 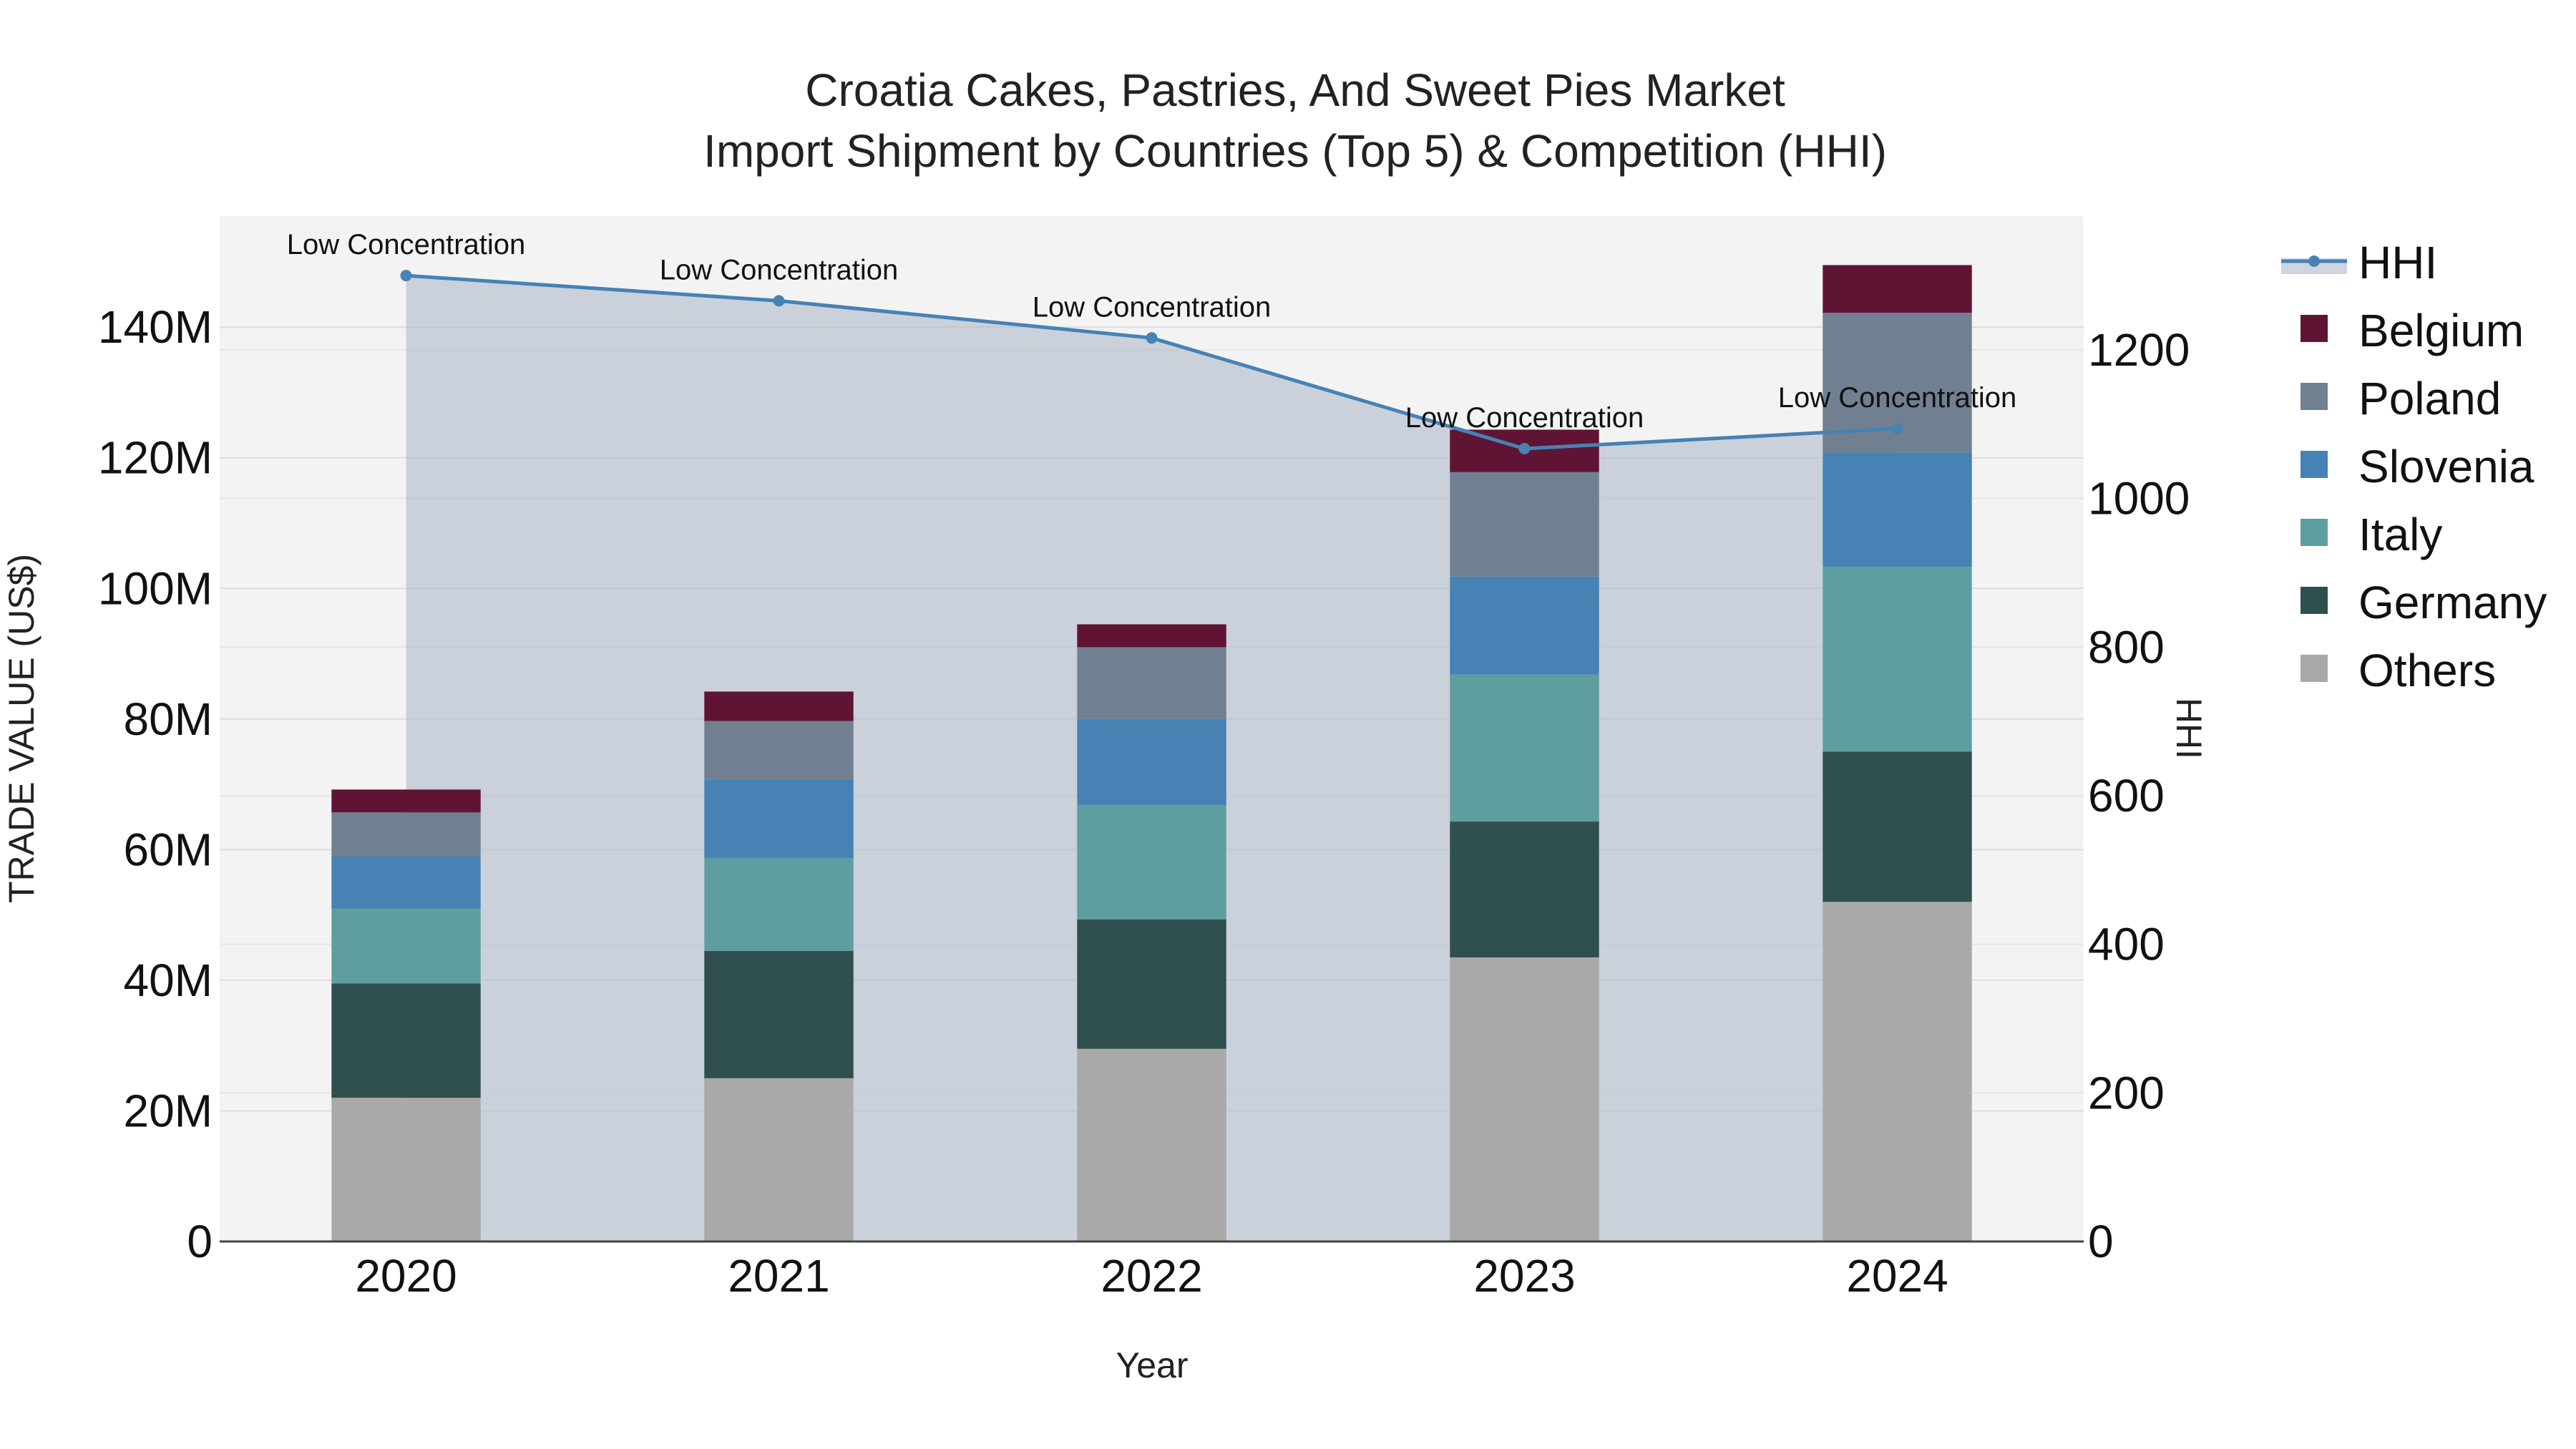 What do you see at coordinates (2101, 1241) in the screenshot?
I see `y2-tick-label: 0` at bounding box center [2101, 1241].